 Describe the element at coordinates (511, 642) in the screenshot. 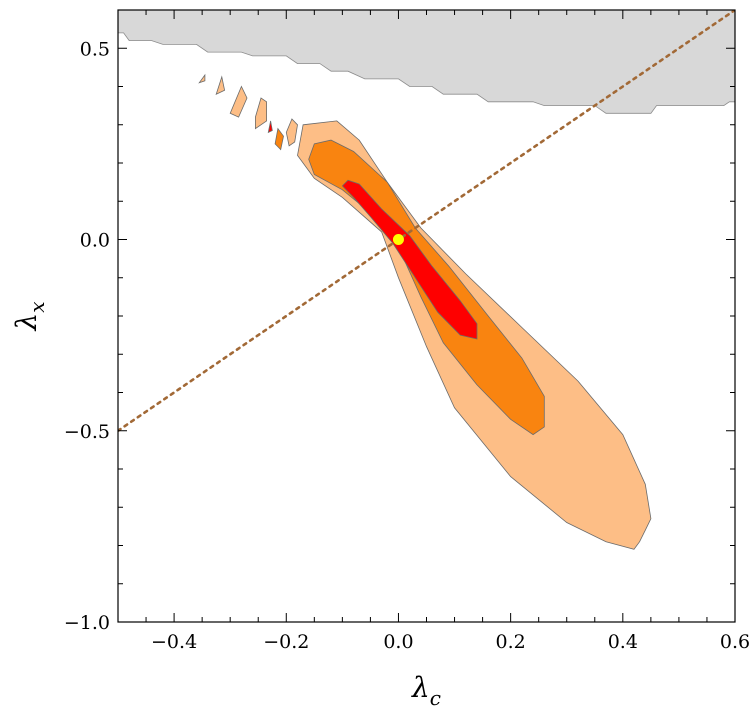

I see `x-tick-label: 0.2` at that location.